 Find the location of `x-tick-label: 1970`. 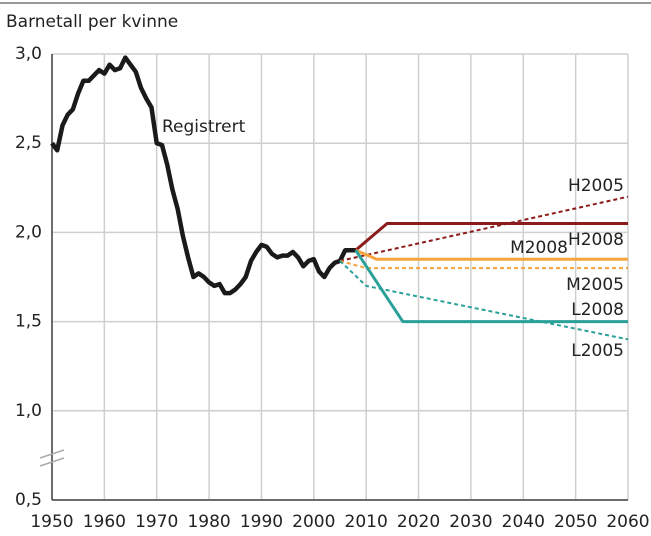

x-tick-label: 1970 is located at coordinates (156, 522).